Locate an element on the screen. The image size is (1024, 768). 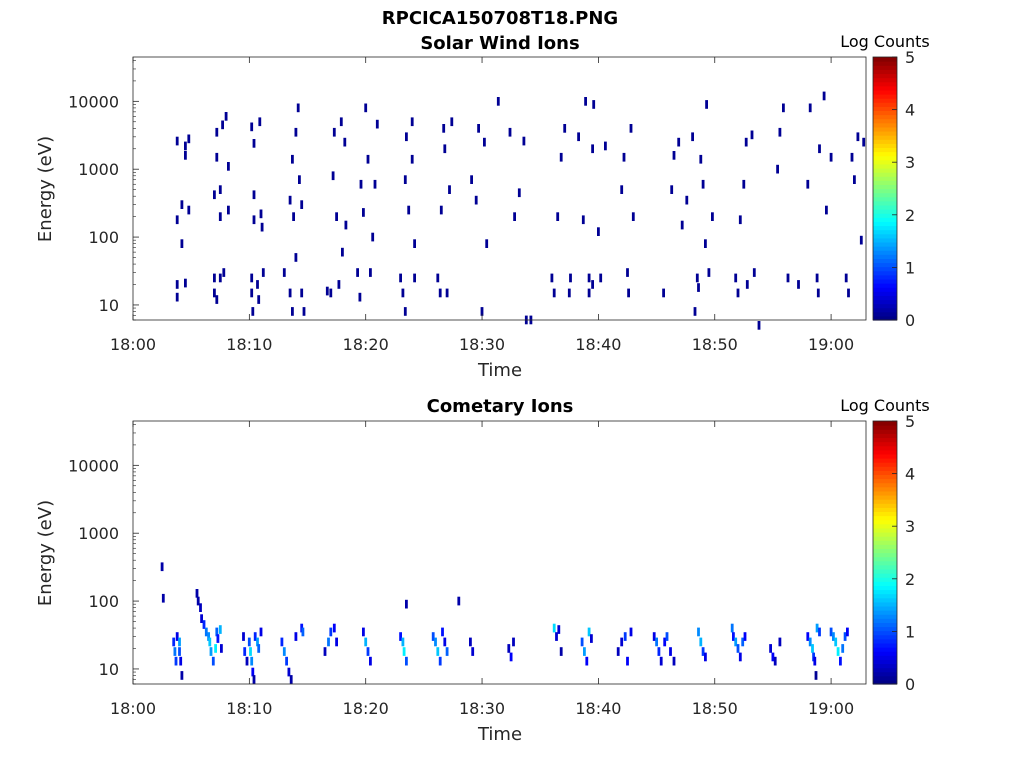
x-tick-label: 18:30 is located at coordinates (482, 344).